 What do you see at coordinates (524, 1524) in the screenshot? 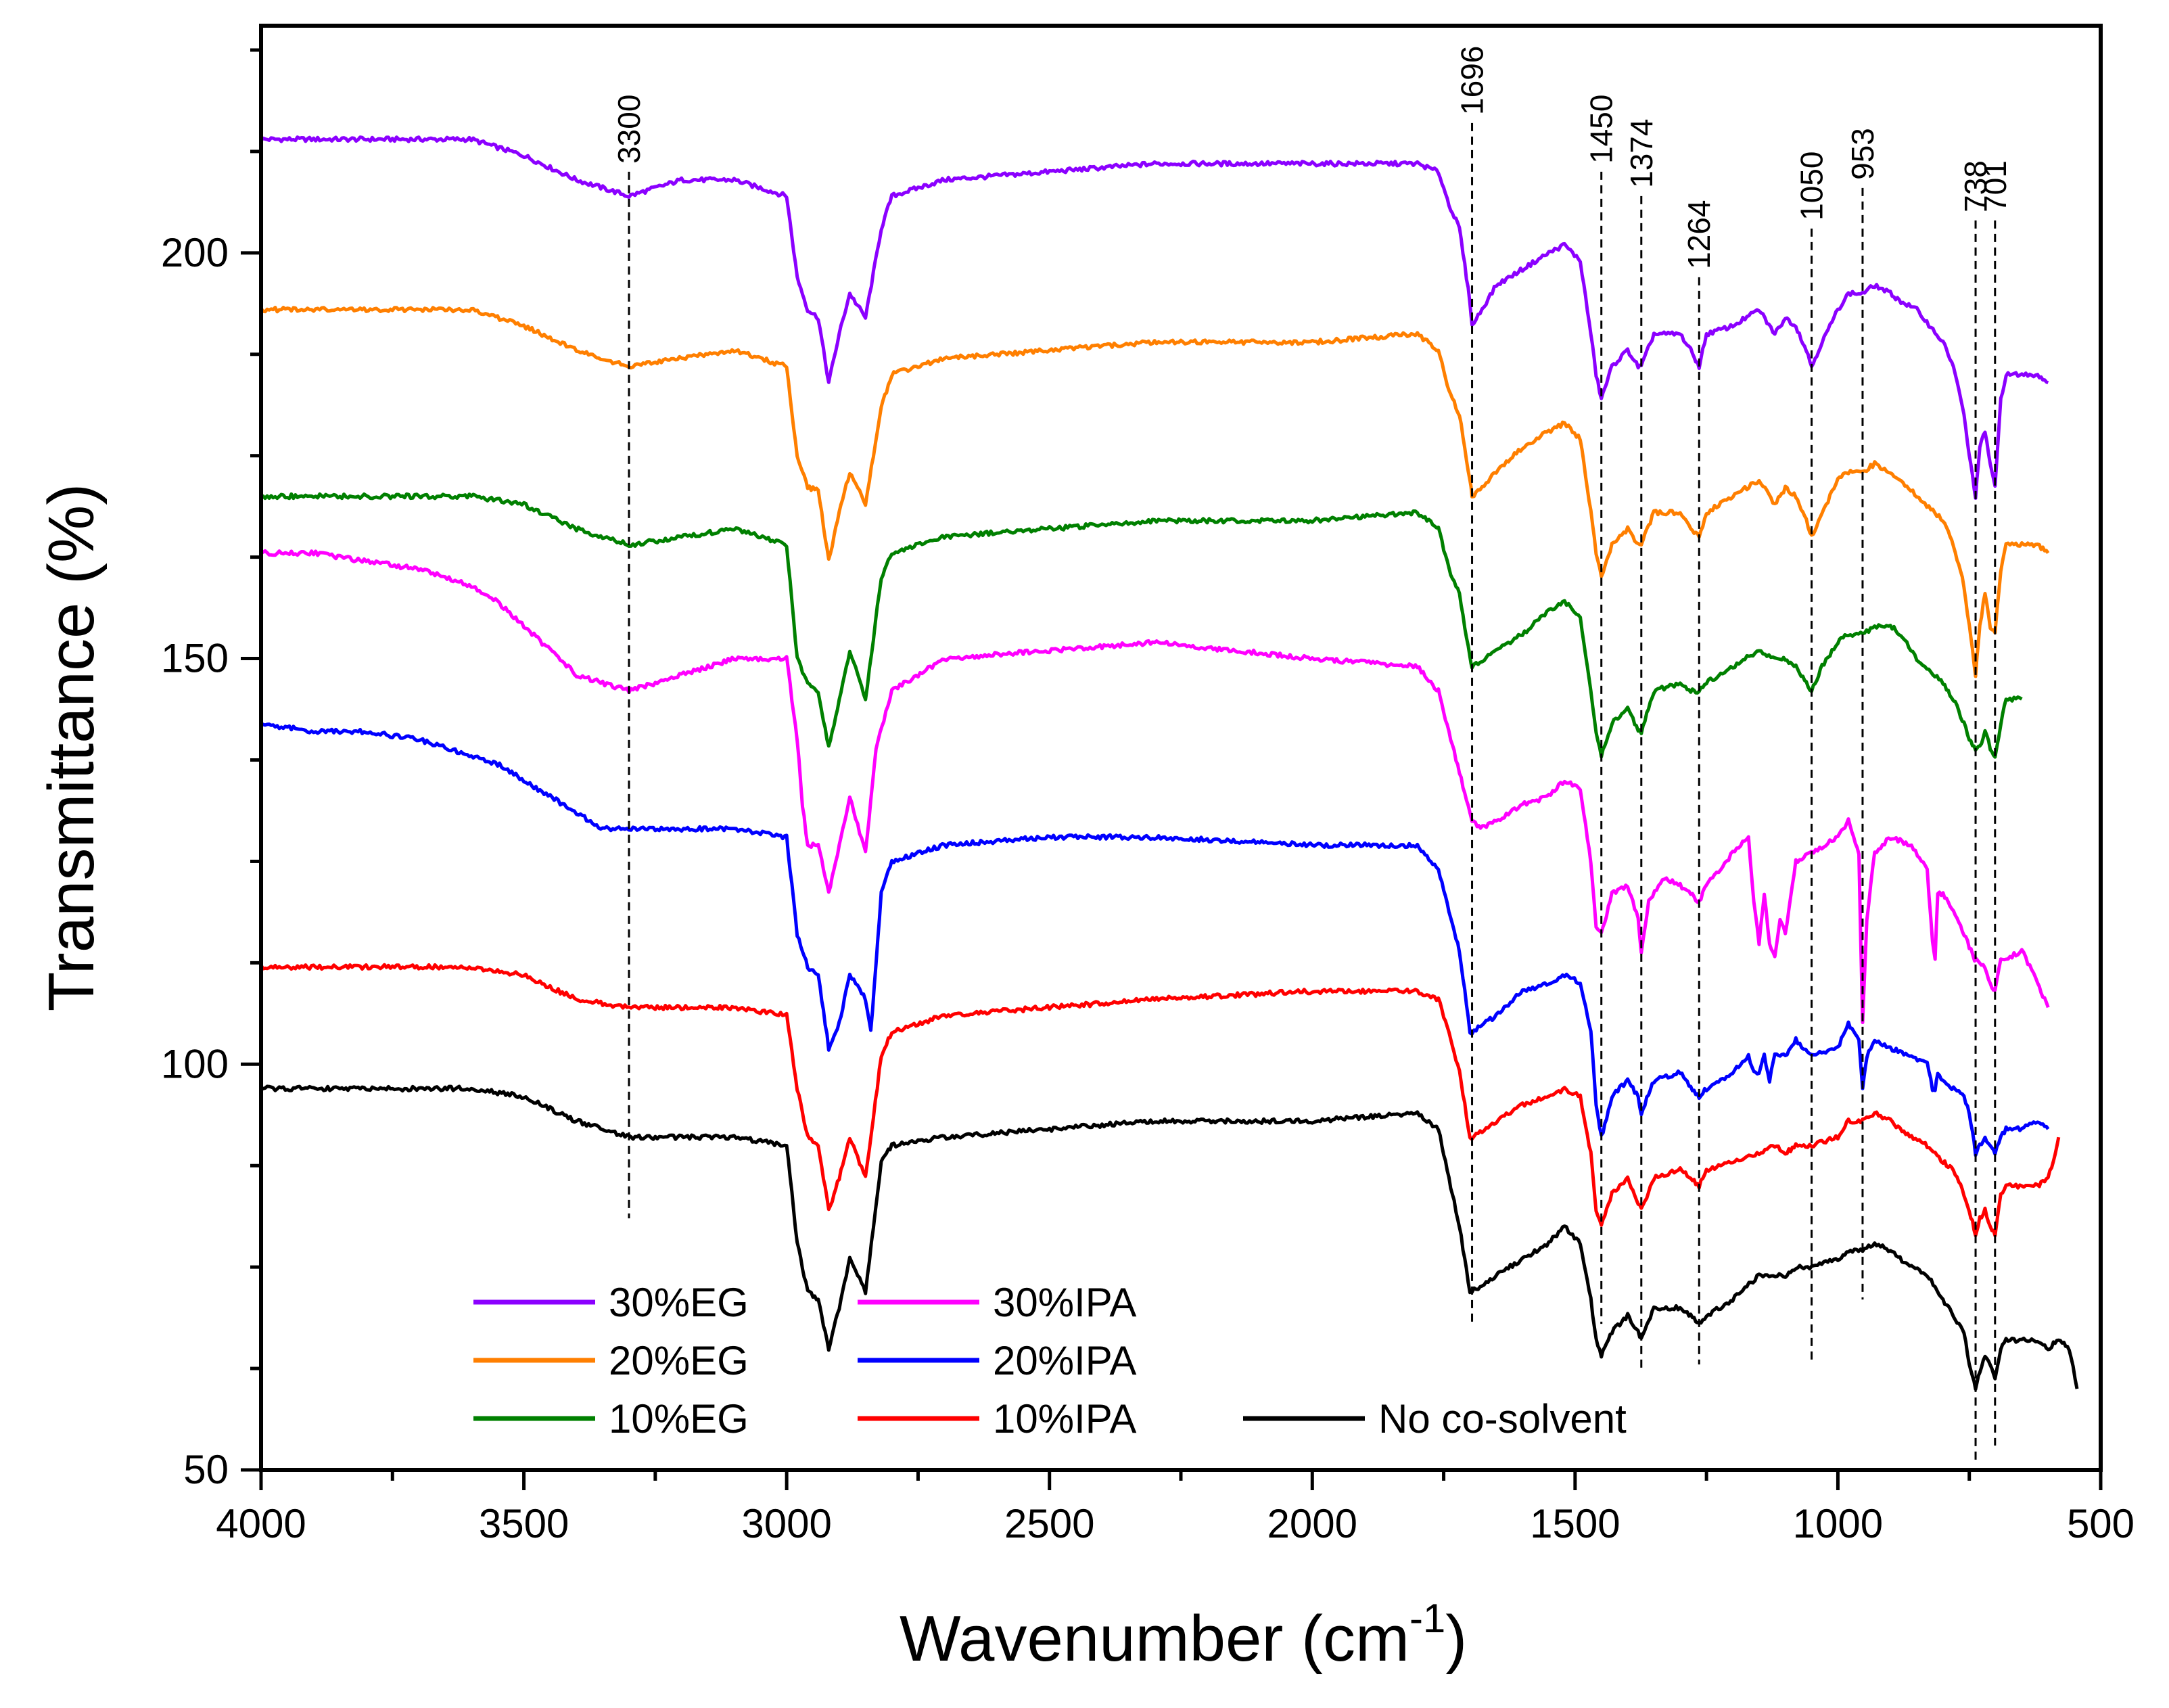
I see `x-tick-label-3500: 3500` at bounding box center [524, 1524].